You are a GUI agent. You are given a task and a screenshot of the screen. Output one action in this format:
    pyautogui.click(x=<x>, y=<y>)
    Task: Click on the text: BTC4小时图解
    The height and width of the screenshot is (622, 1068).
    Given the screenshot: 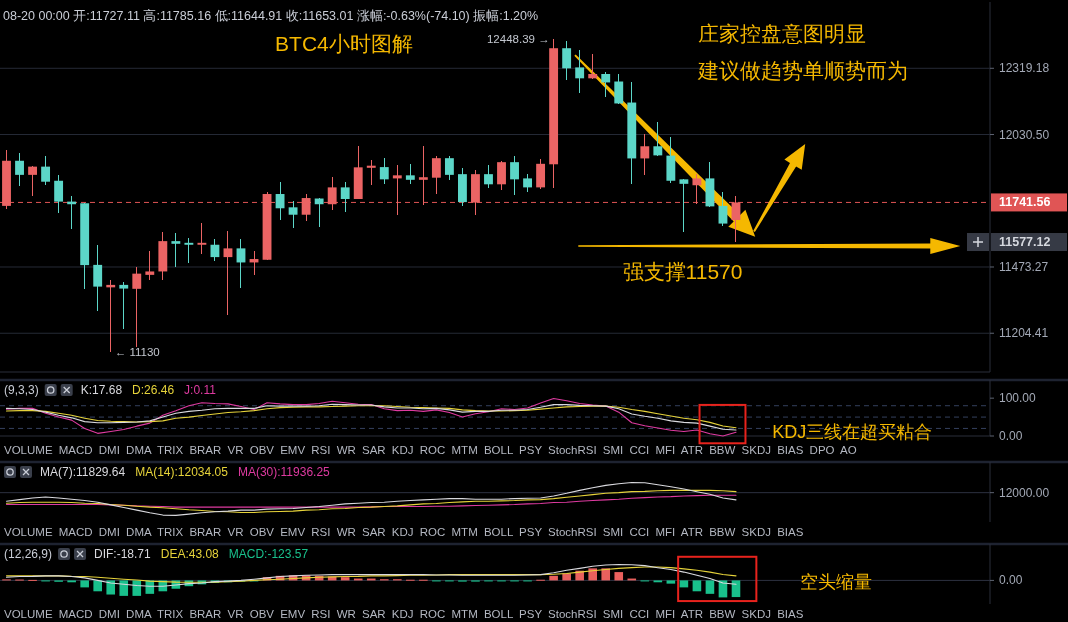 What is the action you would take?
    pyautogui.click(x=344, y=43)
    